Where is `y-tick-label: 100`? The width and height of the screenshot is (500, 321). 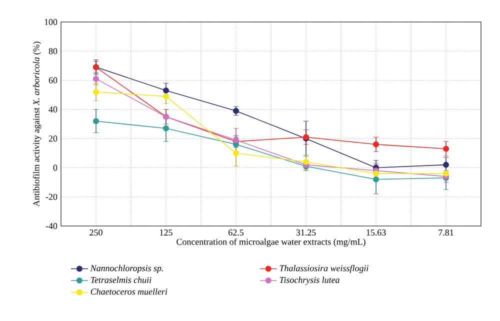
y-tick-label: 100 is located at coordinates (51, 22).